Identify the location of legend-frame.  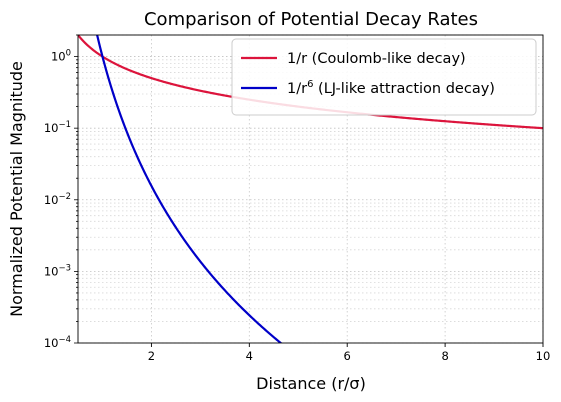
(384, 77).